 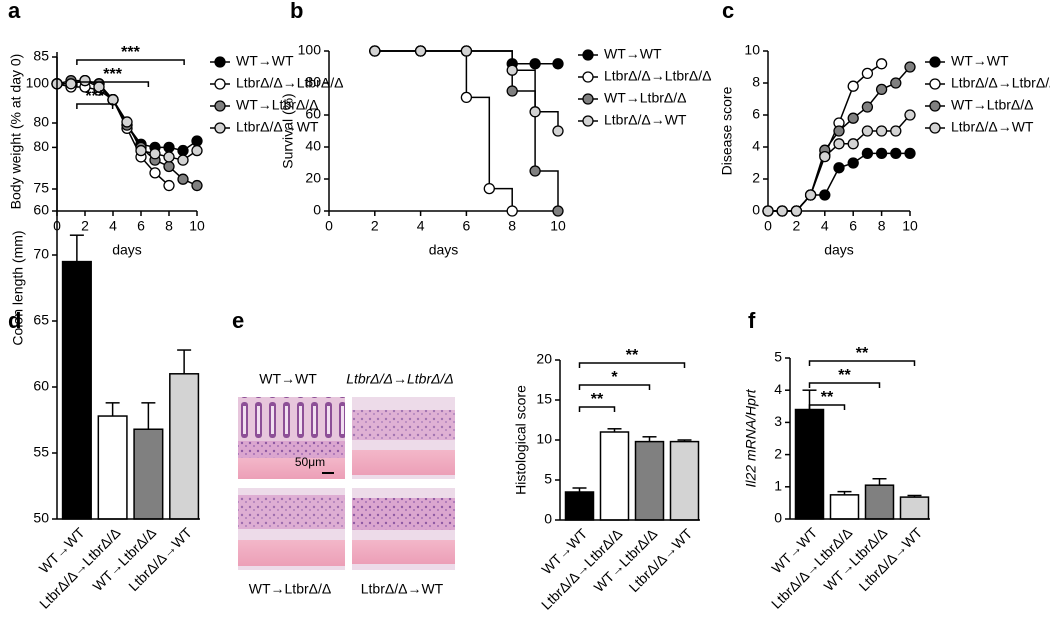 I want to click on scale-bar-label: 50μm, so click(x=310, y=462).